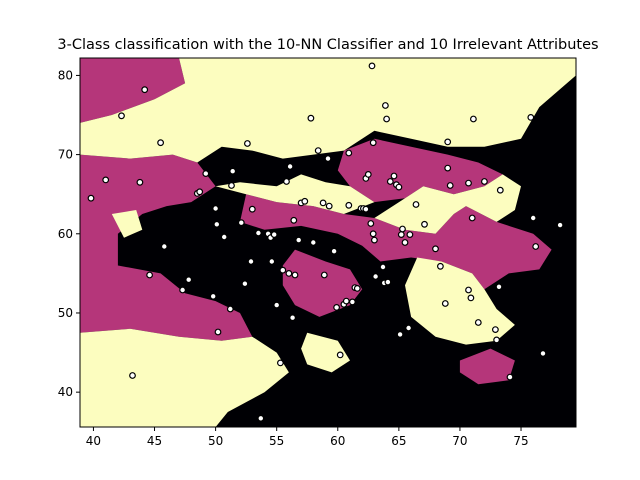 The height and width of the screenshot is (480, 640). I want to click on x-tick-label: 65, so click(398, 441).